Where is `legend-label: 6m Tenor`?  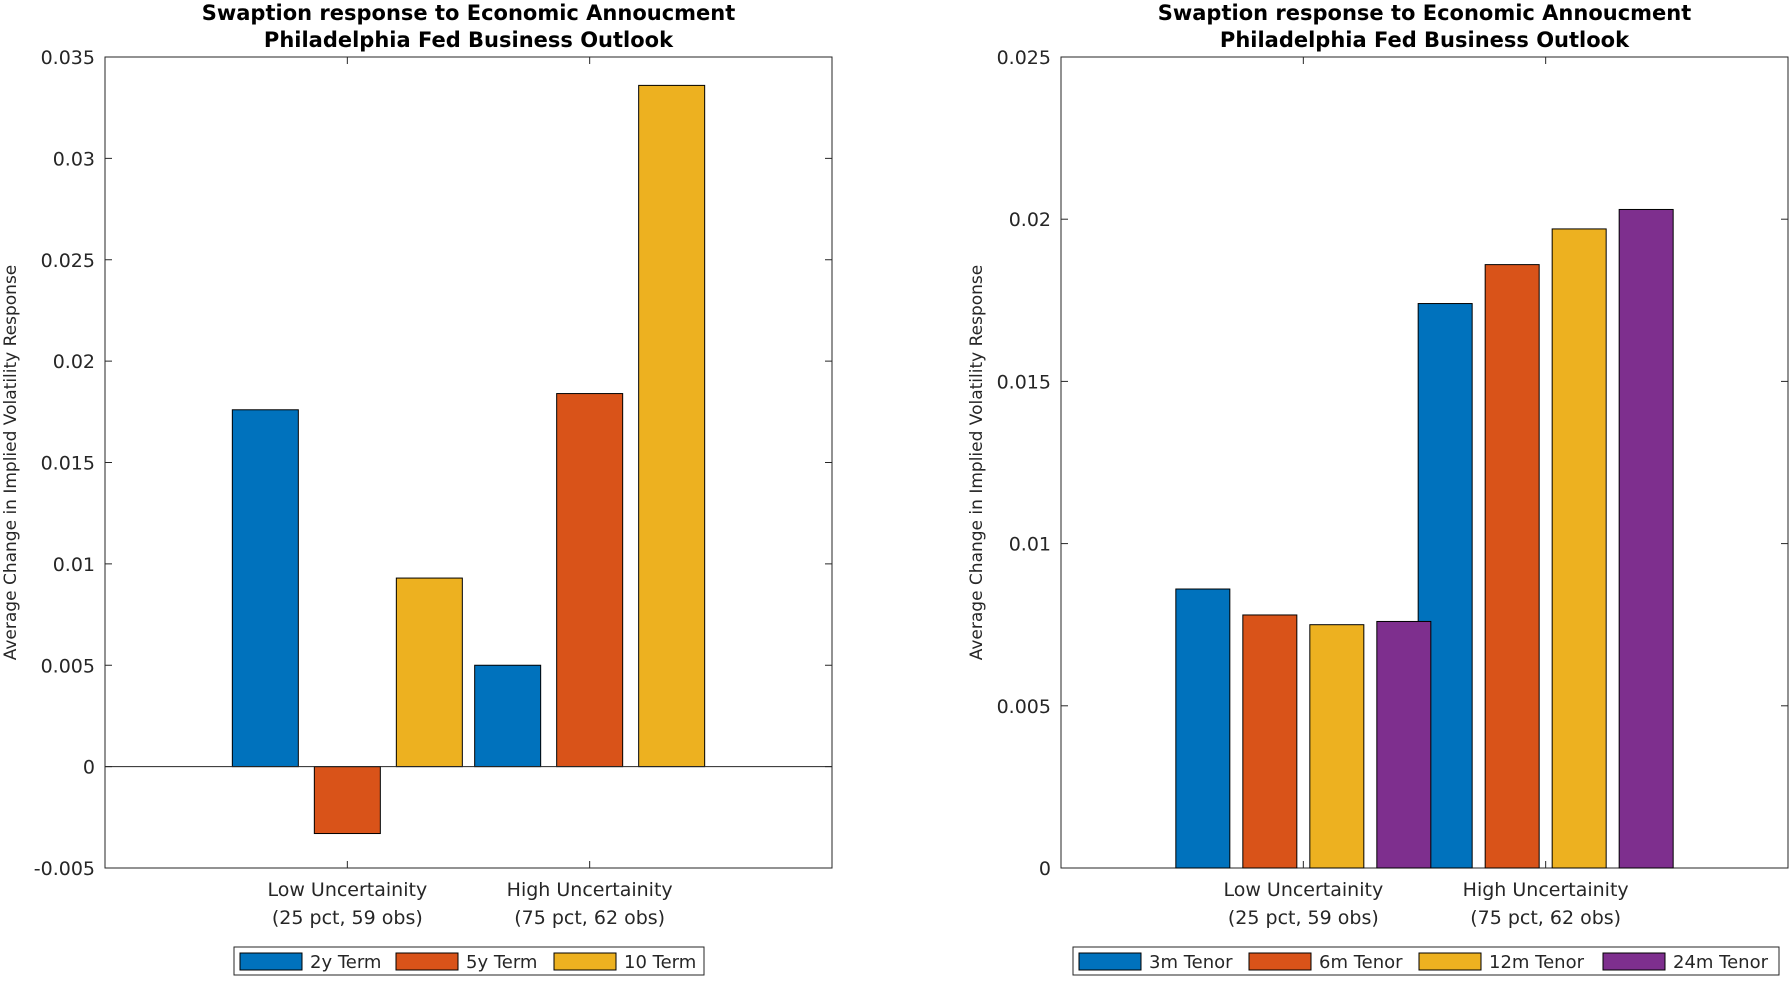
legend-label: 6m Tenor is located at coordinates (1361, 962).